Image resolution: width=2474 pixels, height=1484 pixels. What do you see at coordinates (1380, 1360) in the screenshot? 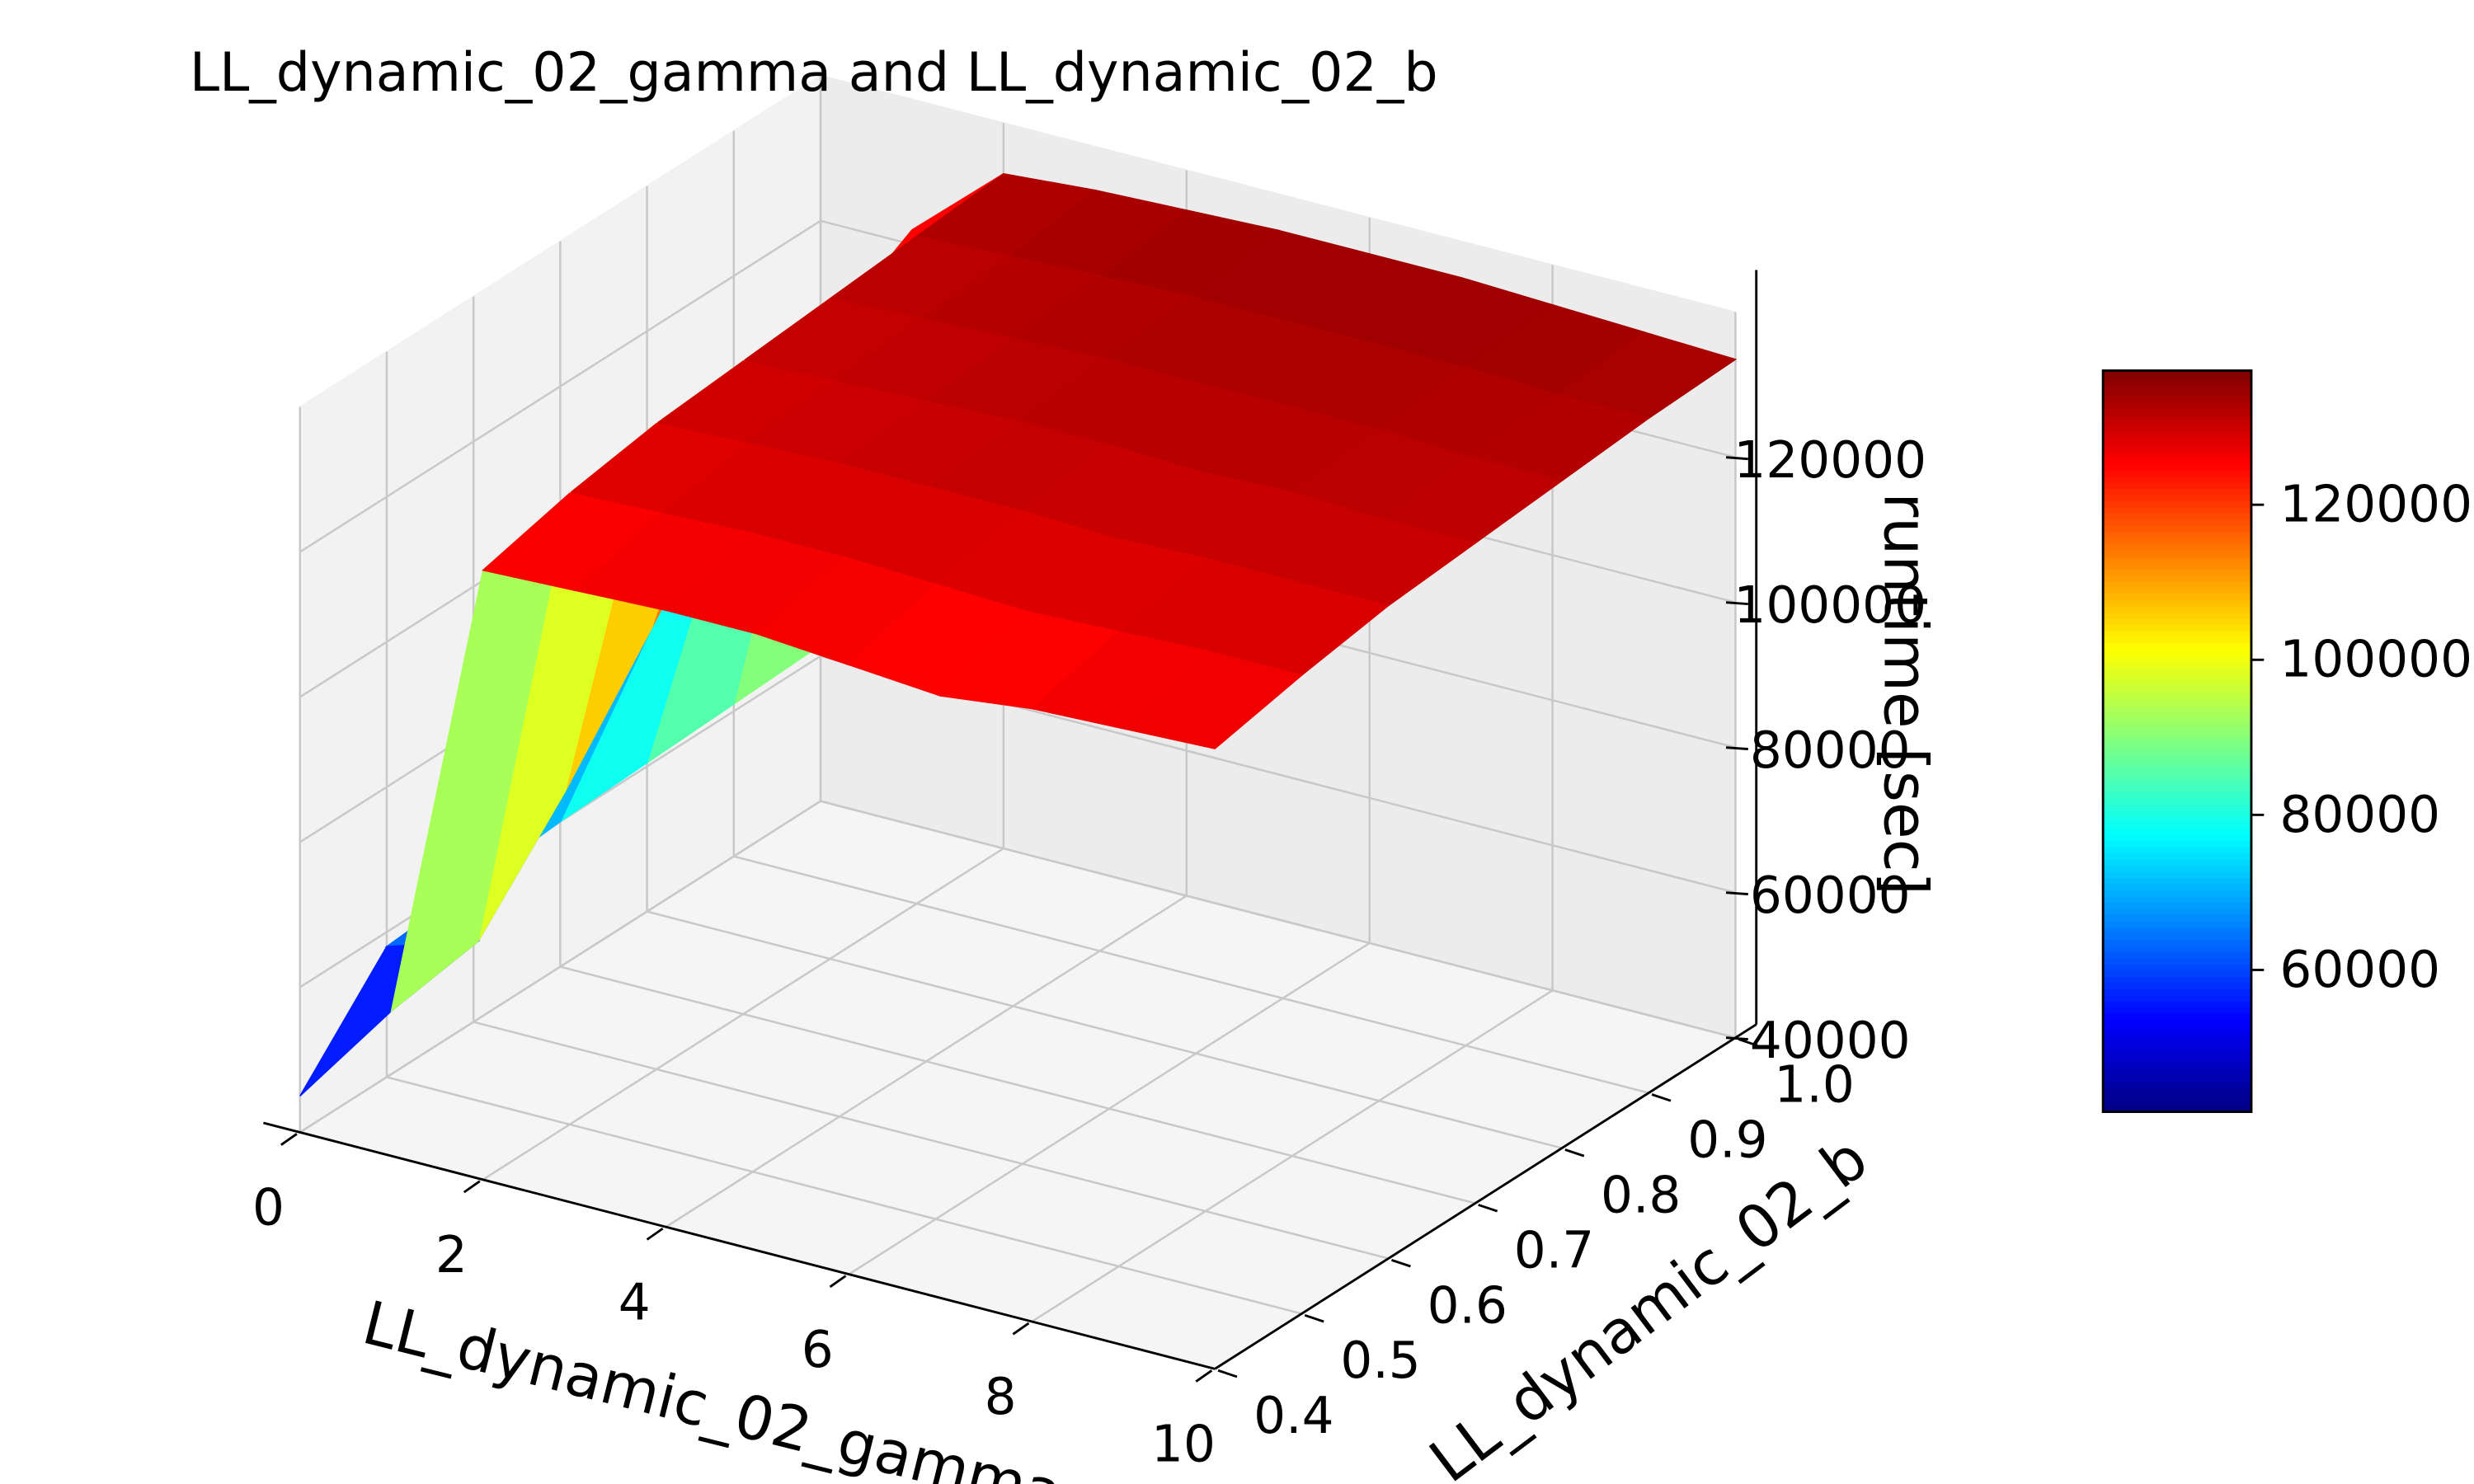
I see `y-tick-label: 0.5` at bounding box center [1380, 1360].